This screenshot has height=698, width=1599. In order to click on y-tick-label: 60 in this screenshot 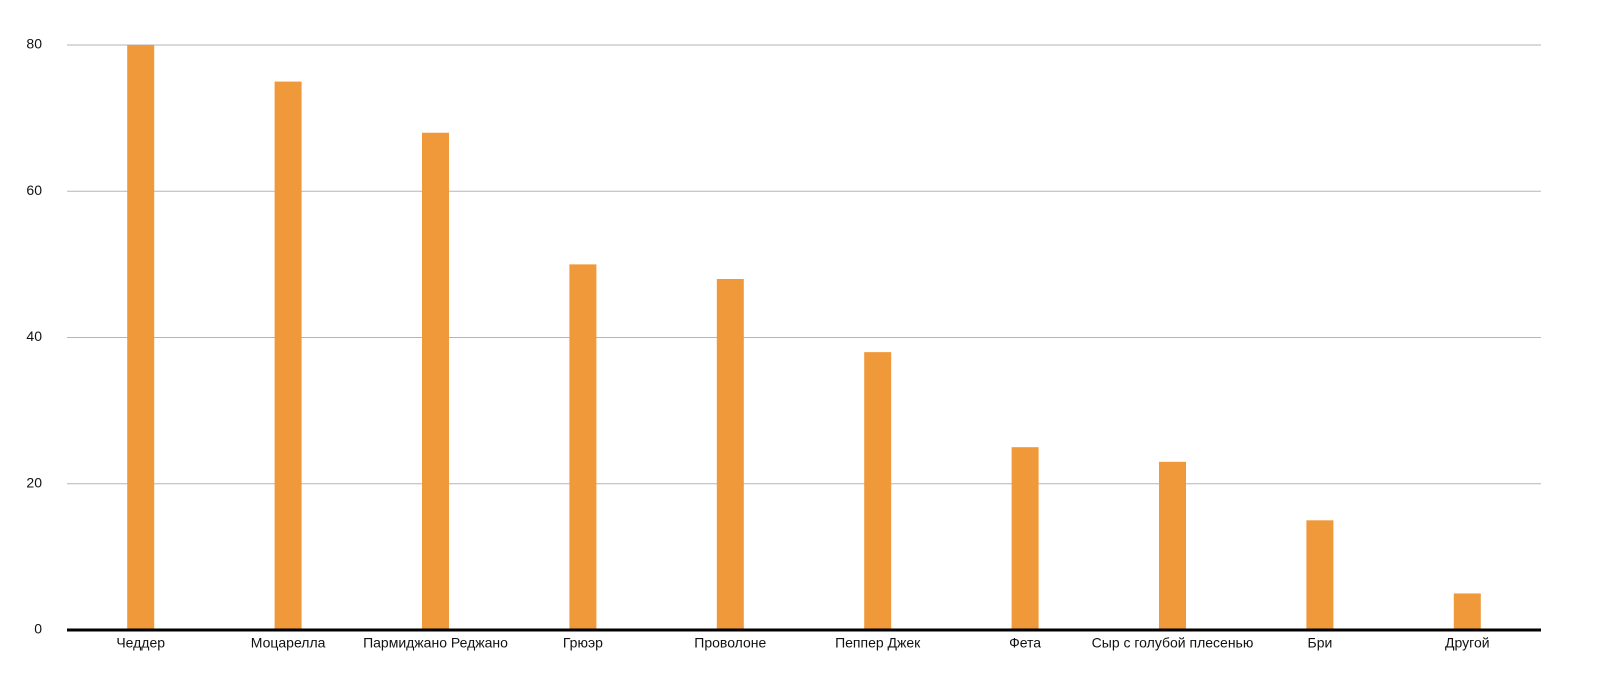, I will do `click(34, 190)`.